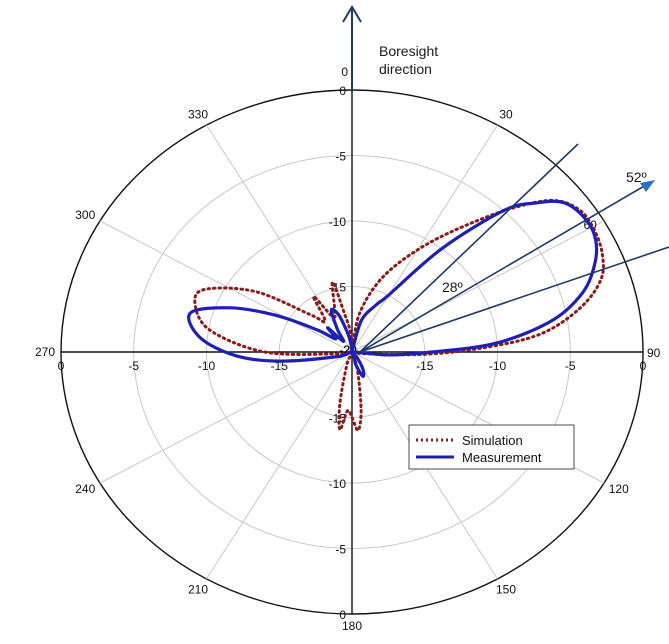 The image size is (669, 644). I want to click on angle-tick-label: 180, so click(352, 626).